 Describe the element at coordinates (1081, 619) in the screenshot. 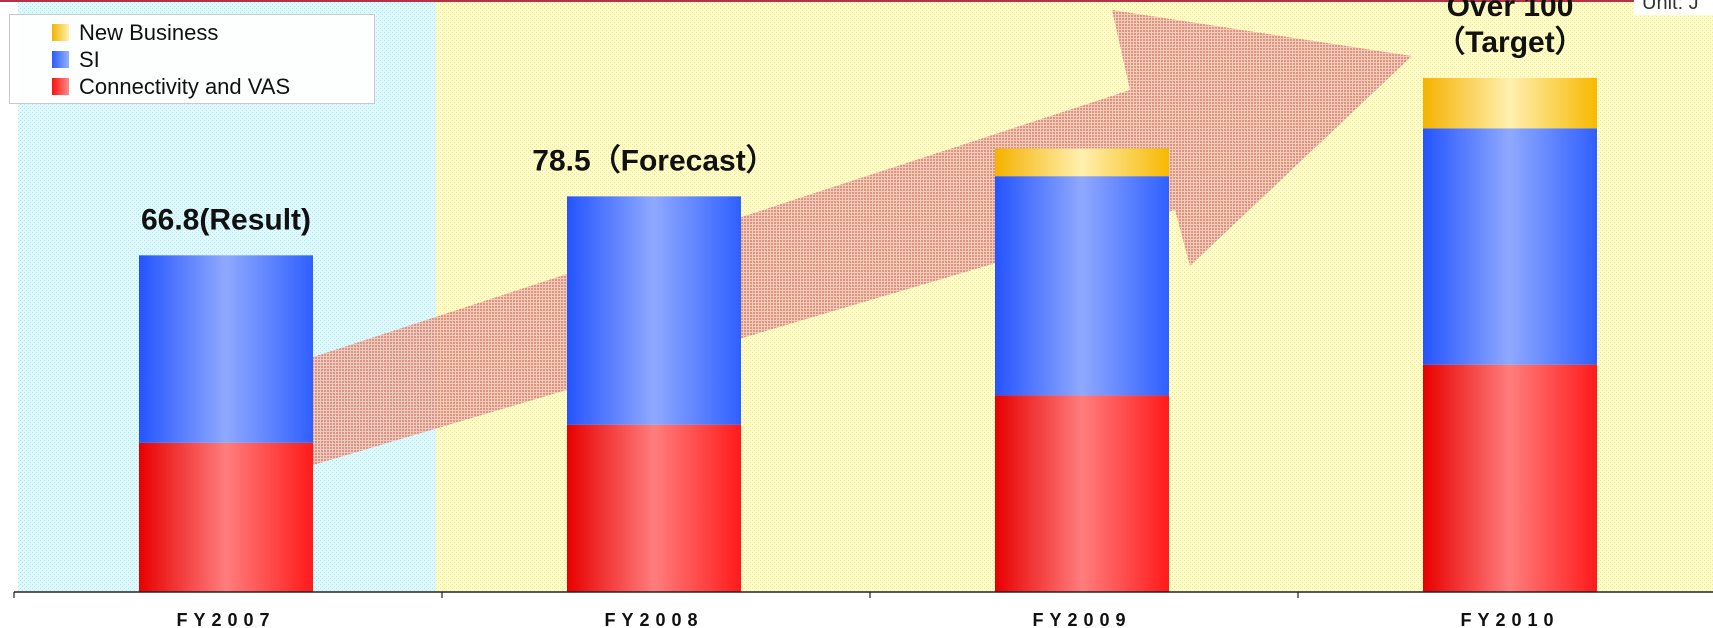

I see `x-tick-label: FY2009` at that location.